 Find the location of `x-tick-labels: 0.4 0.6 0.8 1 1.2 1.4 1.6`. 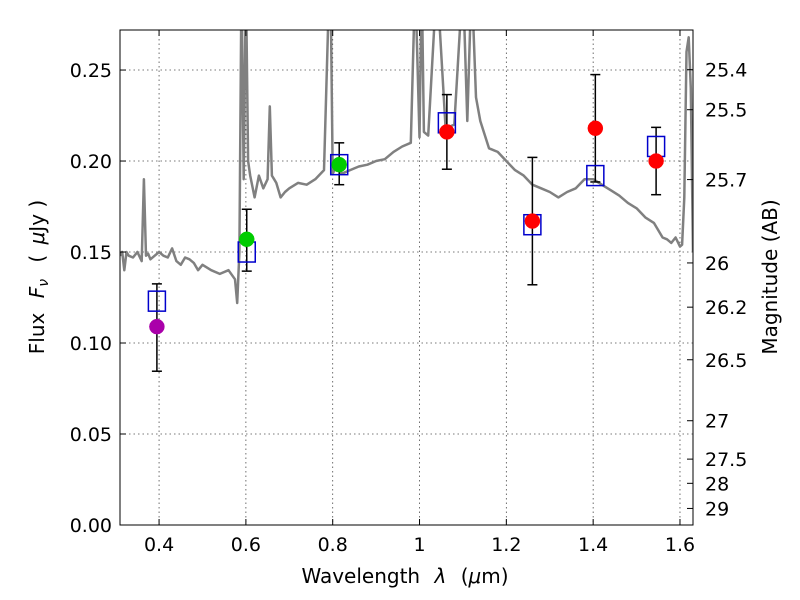

x-tick-labels: 0.4 0.6 0.8 1 1.2 1.4 1.6 is located at coordinates (419, 545).